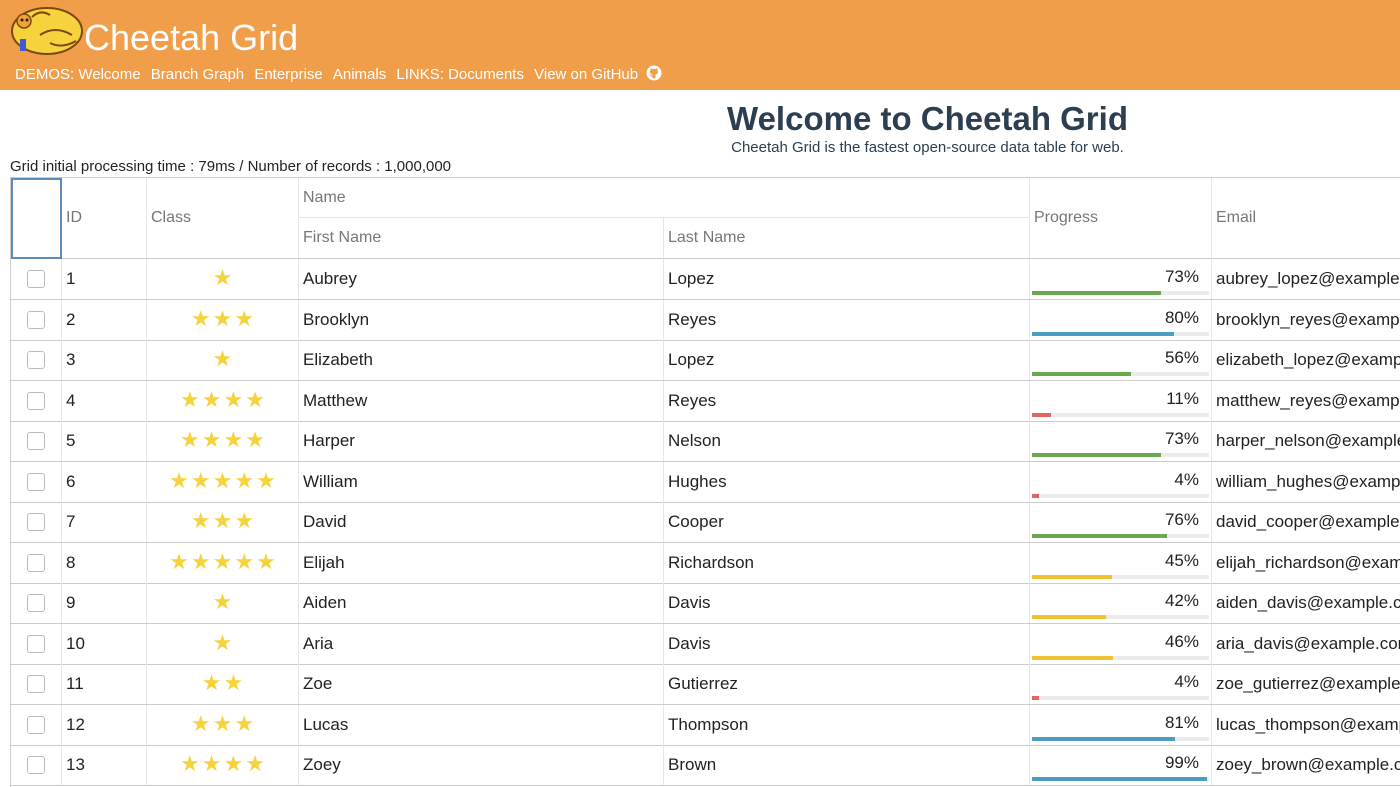 The width and height of the screenshot is (1400, 787). What do you see at coordinates (223, 684) in the screenshot?
I see `cell-class-stars: ★ ★` at bounding box center [223, 684].